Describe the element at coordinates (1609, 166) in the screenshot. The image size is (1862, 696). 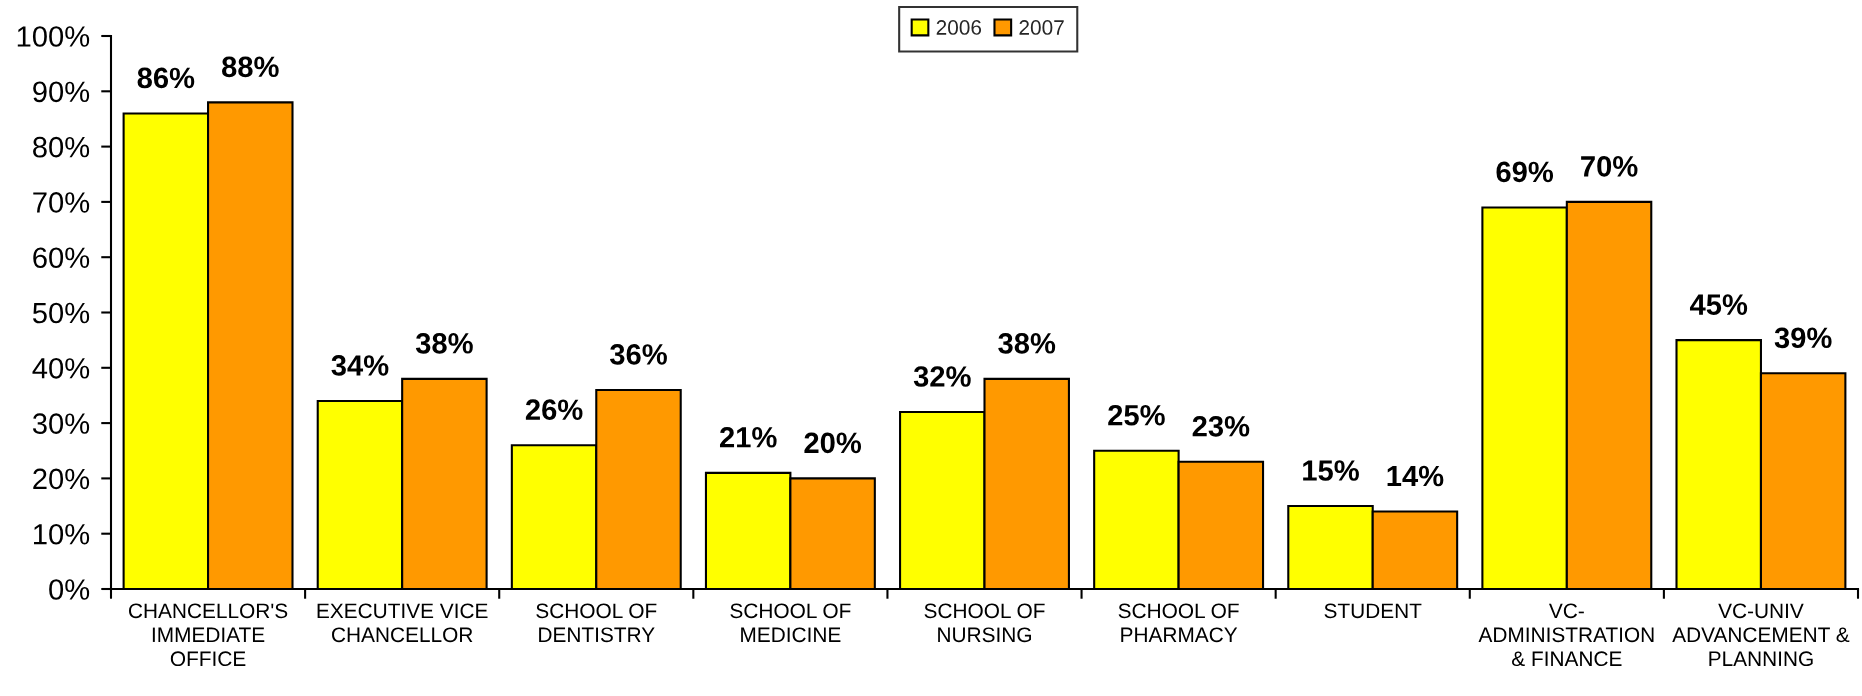
I see `data-label: 70%` at that location.